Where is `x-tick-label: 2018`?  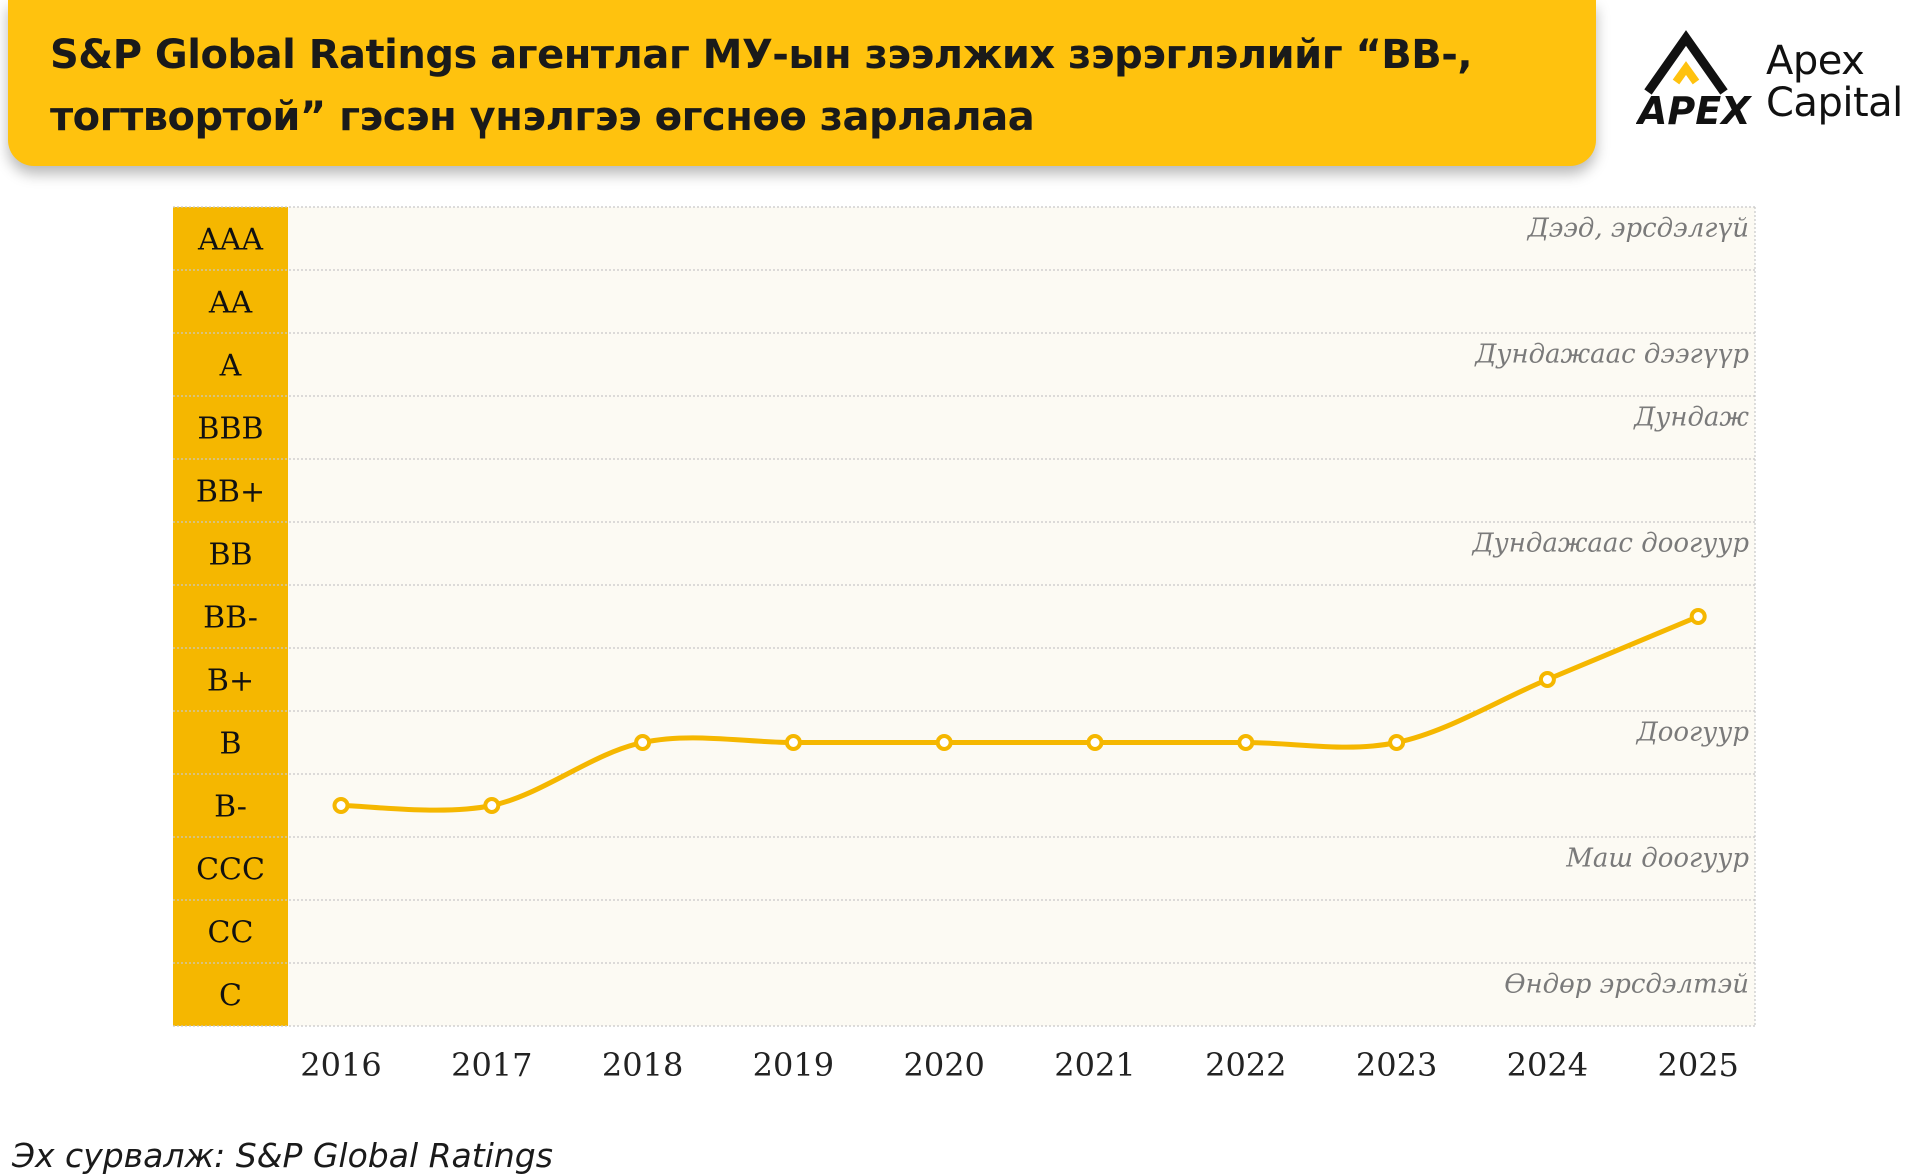 x-tick-label: 2018 is located at coordinates (642, 1065).